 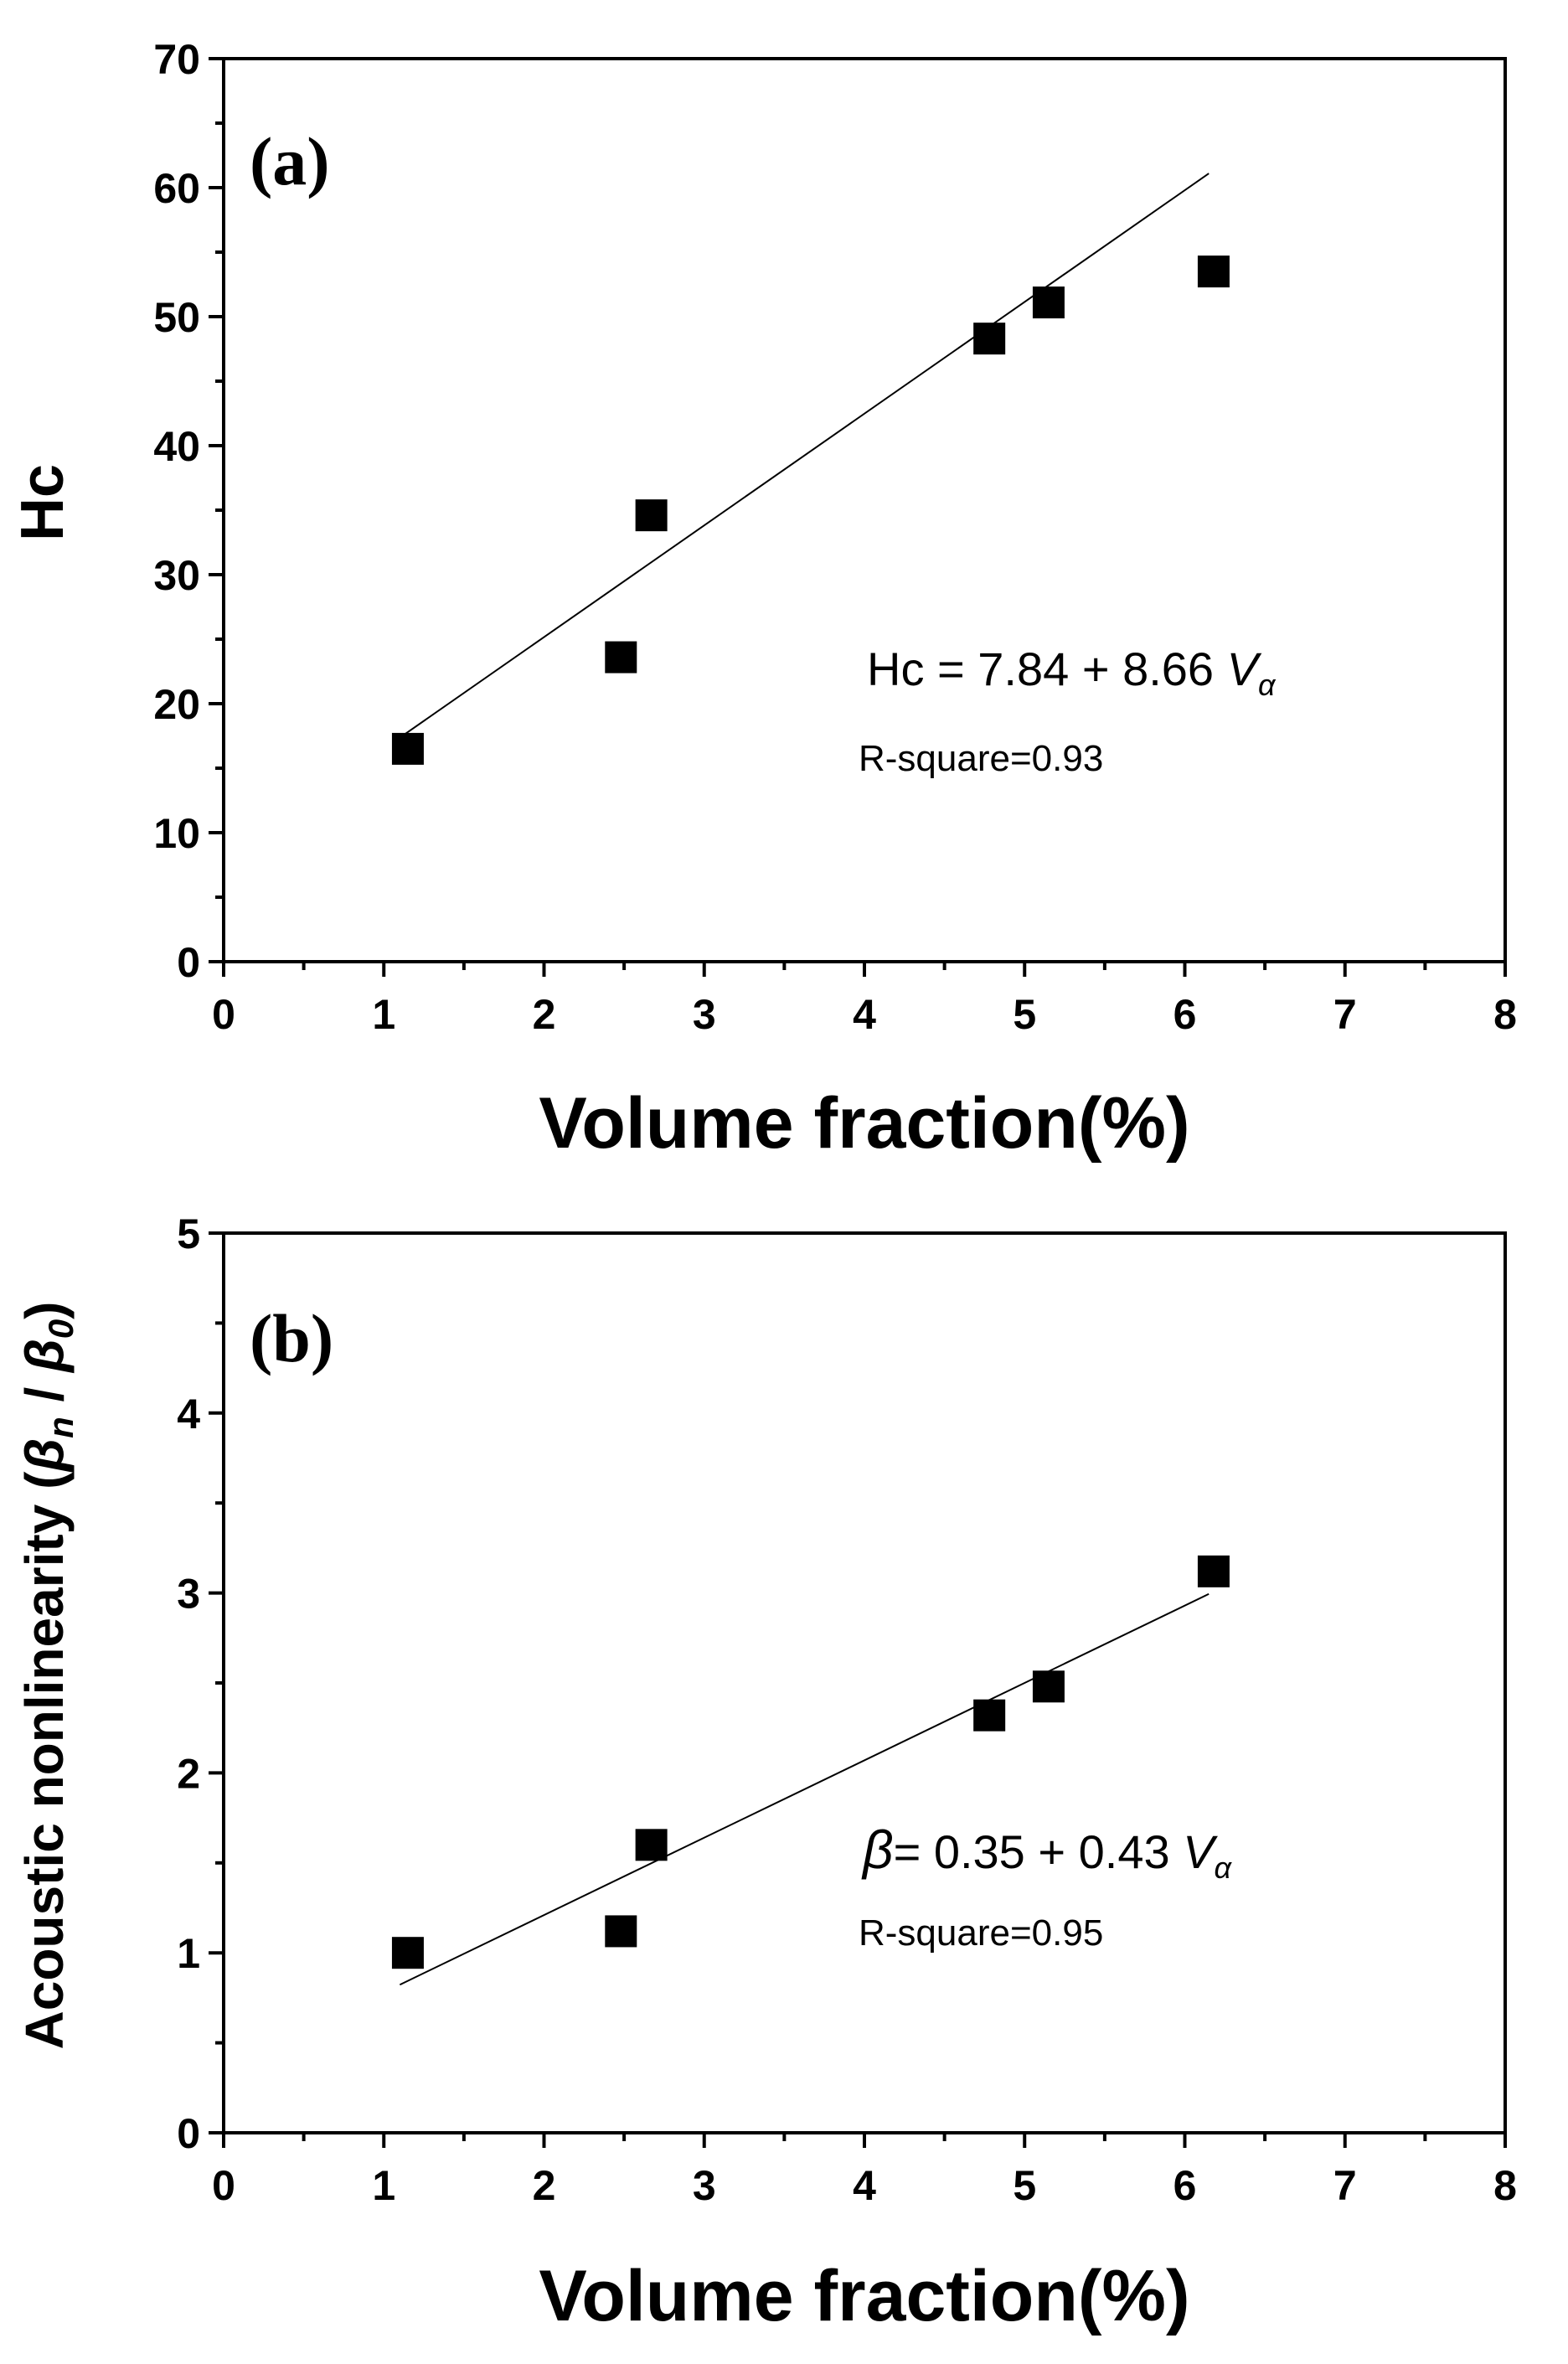 What do you see at coordinates (45, 1310) in the screenshot?
I see `y-axis-title-b-close: )` at bounding box center [45, 1310].